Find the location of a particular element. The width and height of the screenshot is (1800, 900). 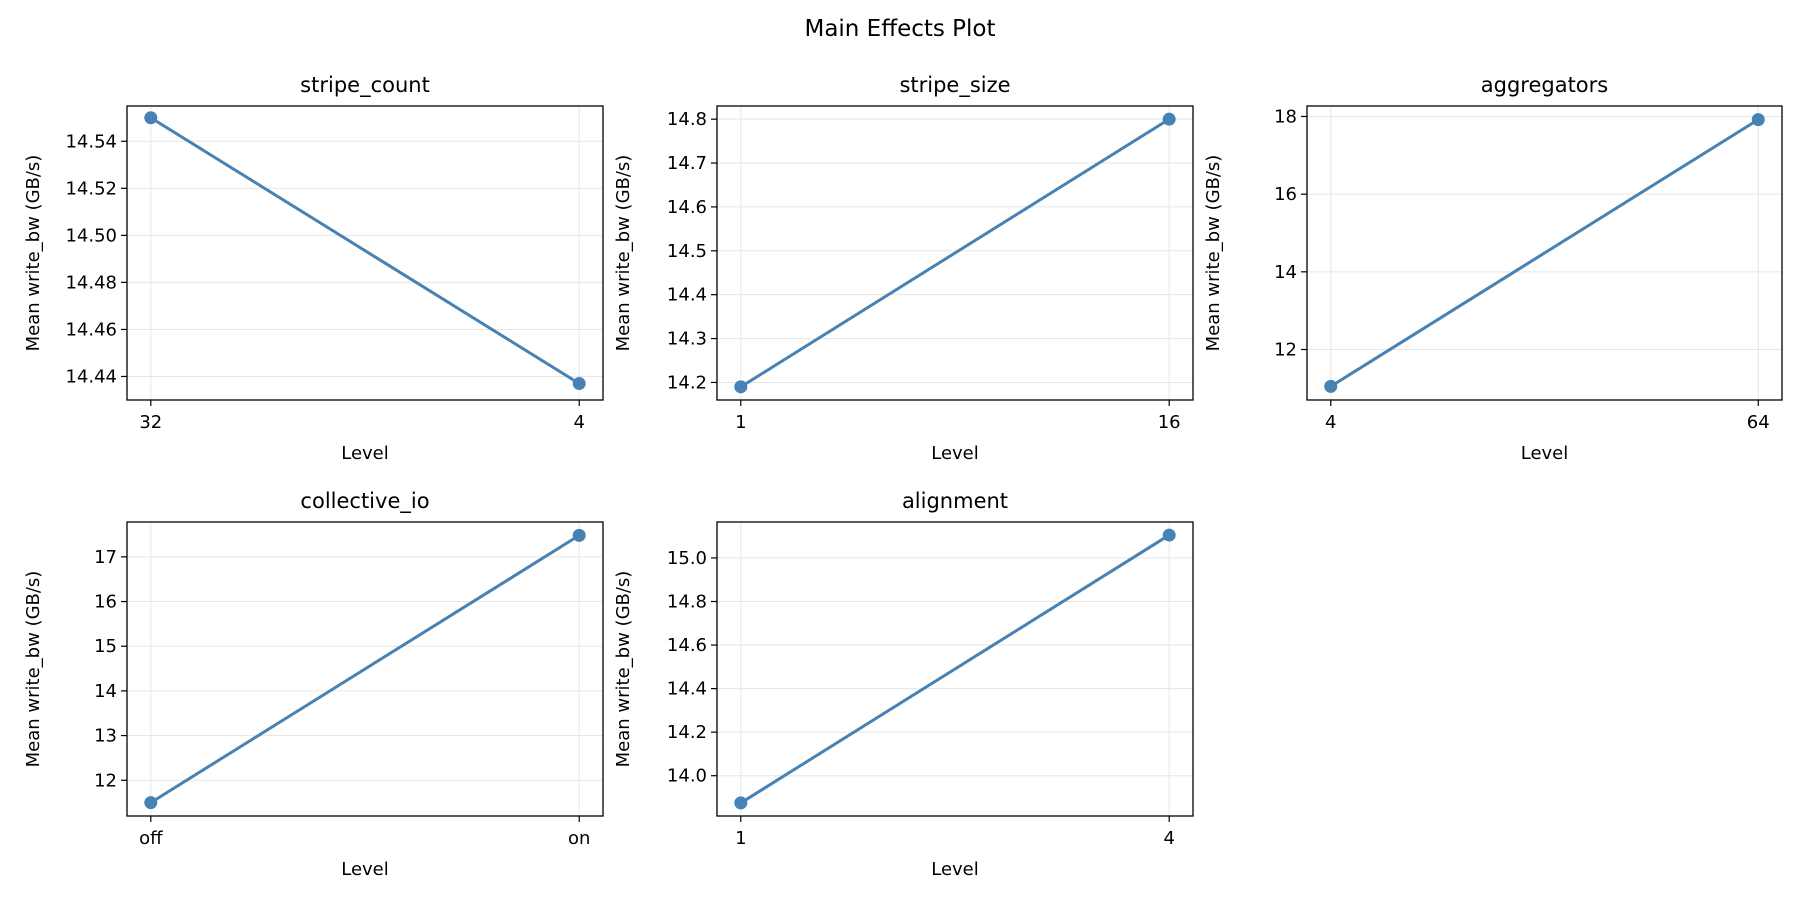

y-tick-label: 15.0 is located at coordinates (687, 558).